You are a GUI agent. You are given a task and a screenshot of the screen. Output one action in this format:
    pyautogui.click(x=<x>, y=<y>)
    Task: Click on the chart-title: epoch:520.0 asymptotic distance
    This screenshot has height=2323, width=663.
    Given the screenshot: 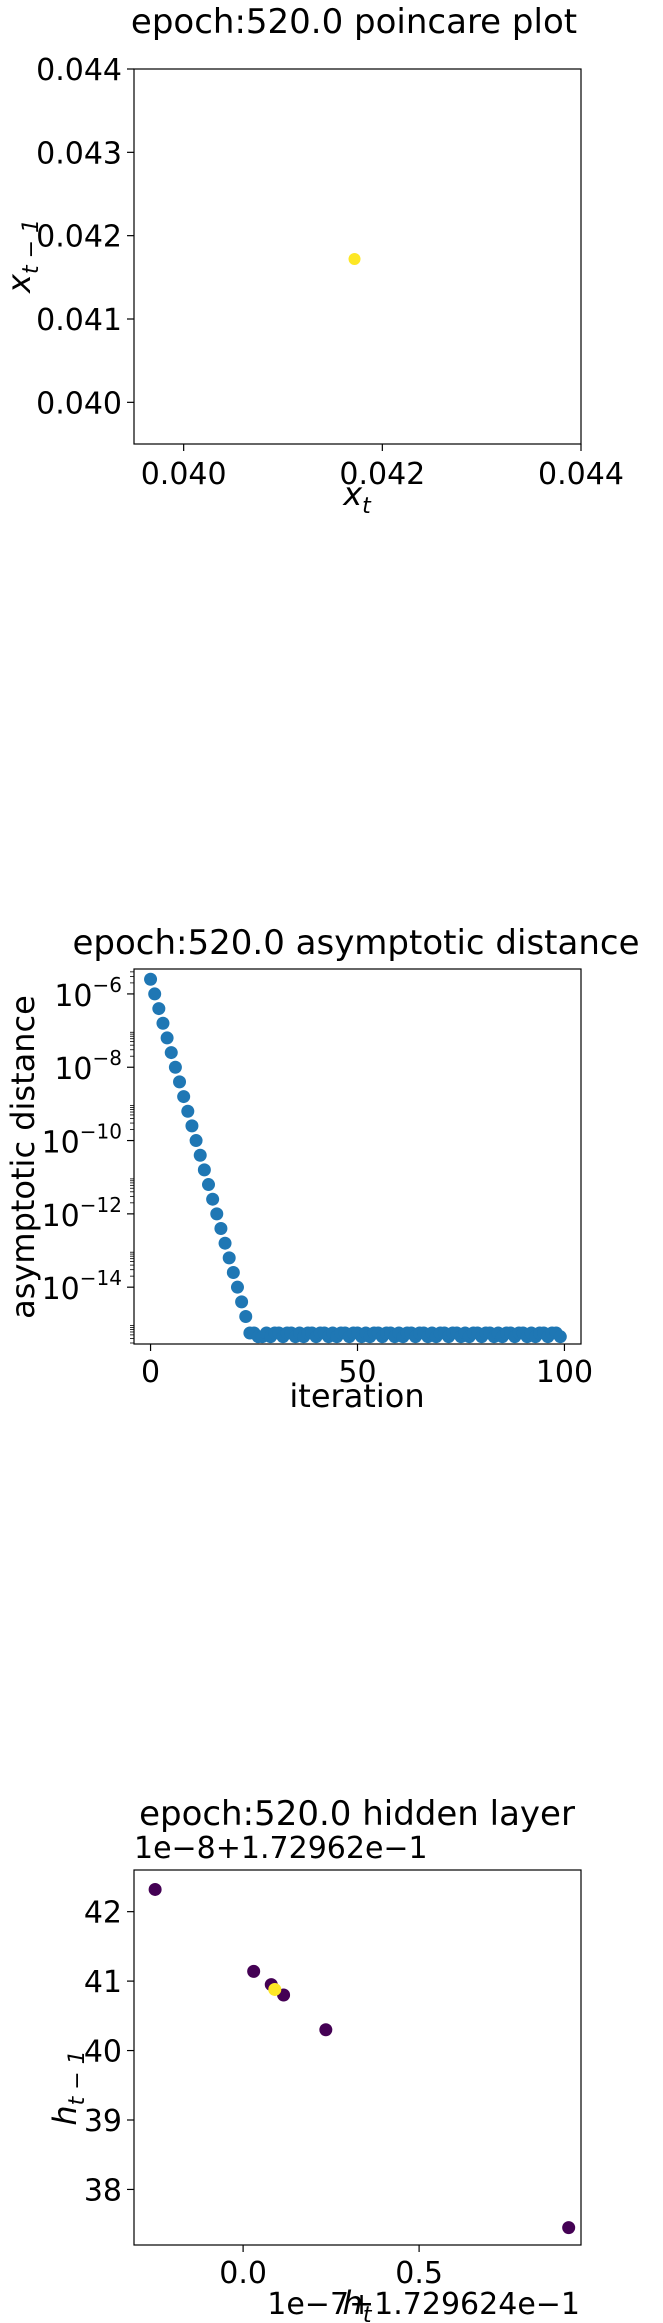 What is the action you would take?
    pyautogui.click(x=356, y=943)
    